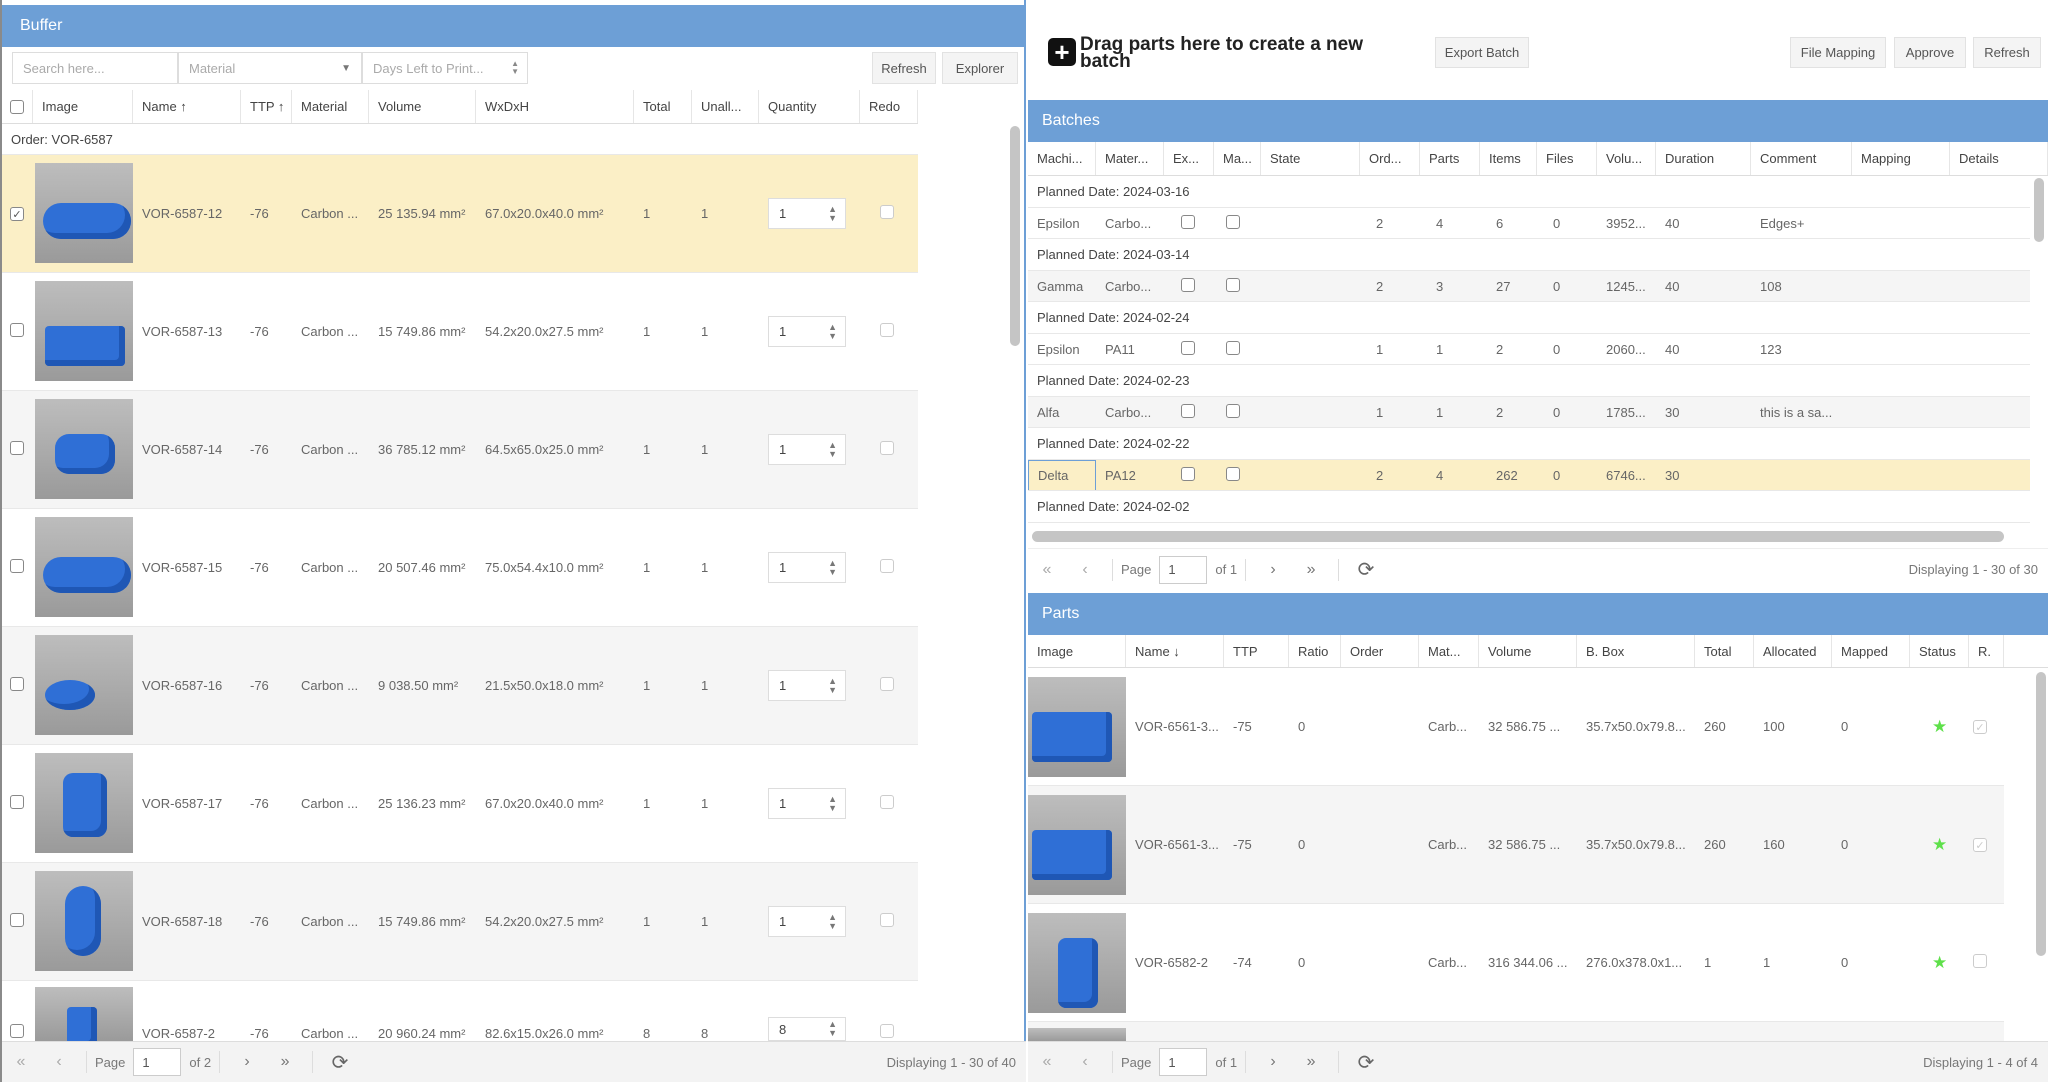 The width and height of the screenshot is (2048, 1082). I want to click on refresh-button: Refresh, so click(2007, 52).